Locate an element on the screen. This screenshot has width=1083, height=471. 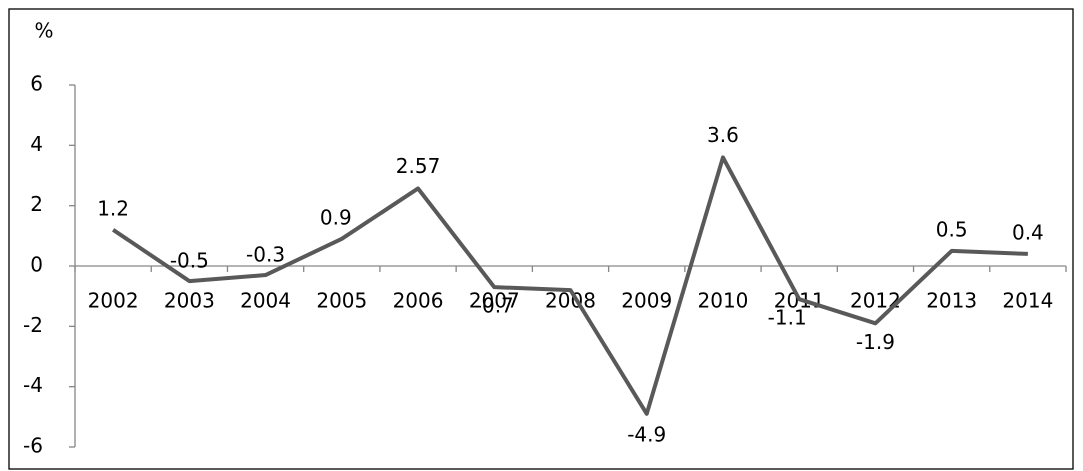
y-tick-label: 4 is located at coordinates (36, 144).